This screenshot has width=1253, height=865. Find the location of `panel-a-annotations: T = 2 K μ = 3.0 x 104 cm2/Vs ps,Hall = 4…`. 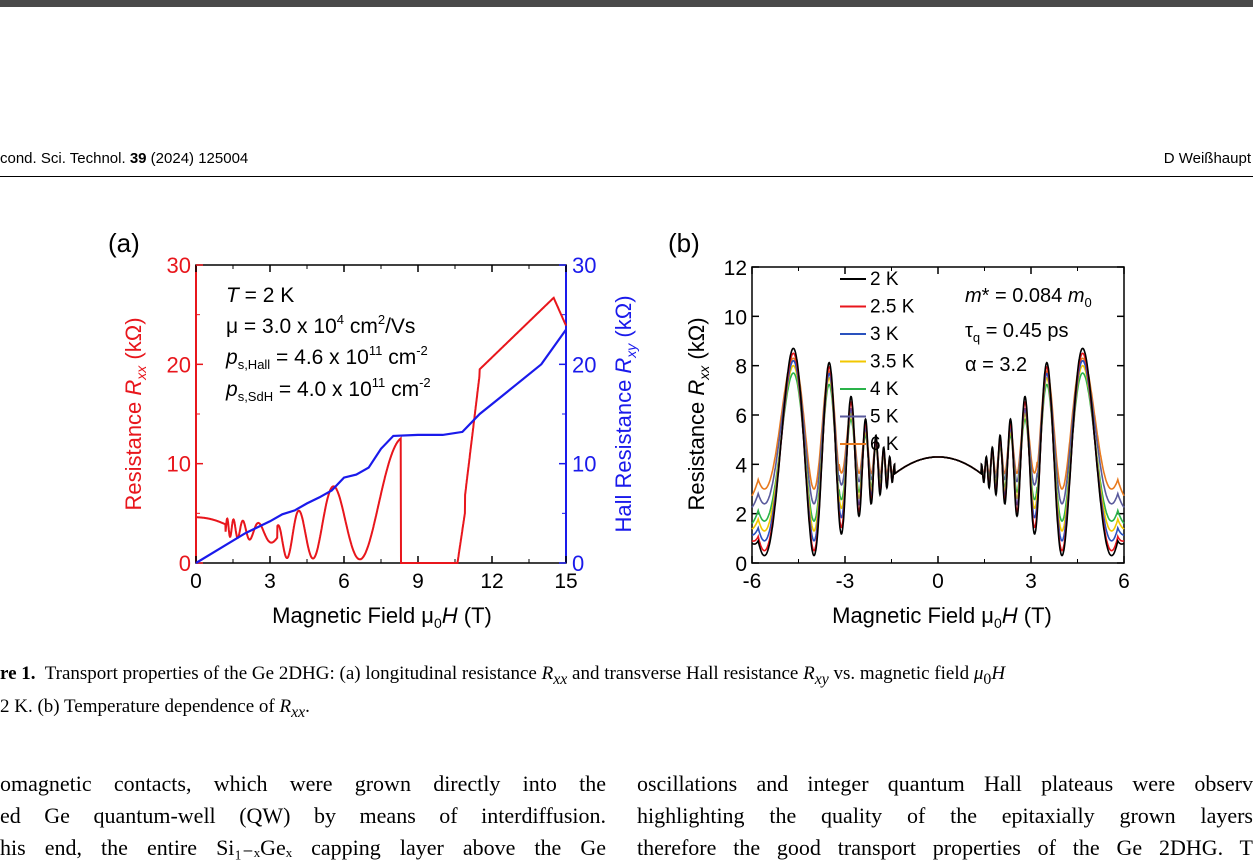

panel-a-annotations: T = 2 K μ = 3.0 x 104 cm2/Vs ps,Hall = 4… is located at coordinates (328, 344).